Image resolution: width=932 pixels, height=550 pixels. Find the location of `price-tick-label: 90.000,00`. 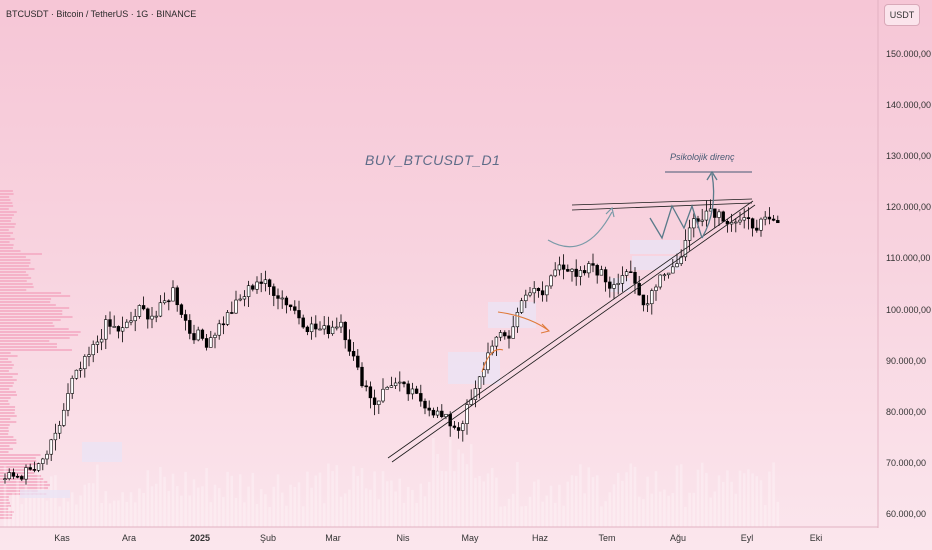

price-tick-label: 90.000,00 is located at coordinates (906, 360).